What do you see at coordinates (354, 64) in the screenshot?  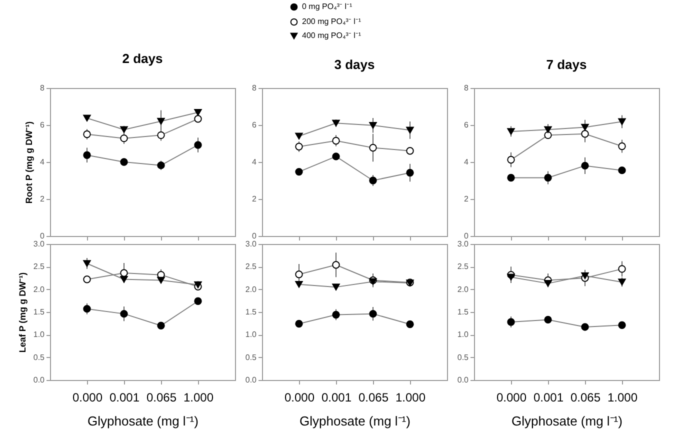 I see `chart-title: 3 days` at bounding box center [354, 64].